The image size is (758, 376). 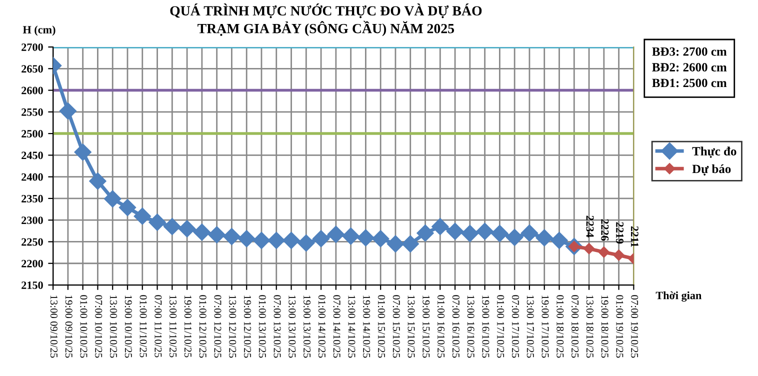 I want to click on y-tick-label: 2600, so click(x=32, y=90).